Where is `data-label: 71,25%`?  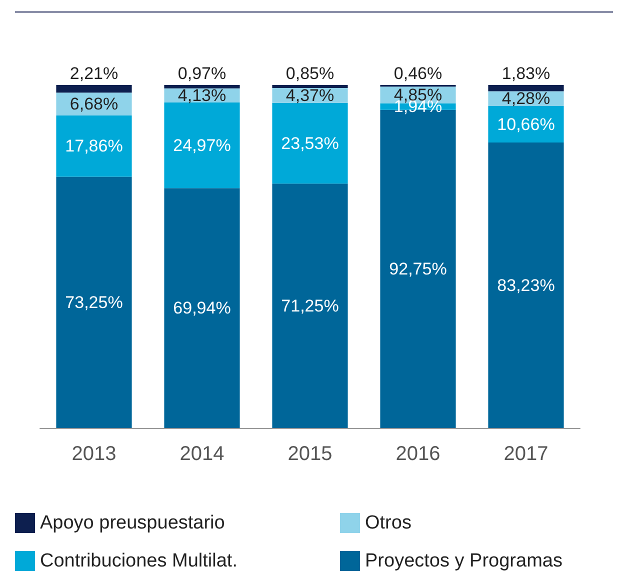
data-label: 71,25% is located at coordinates (310, 306).